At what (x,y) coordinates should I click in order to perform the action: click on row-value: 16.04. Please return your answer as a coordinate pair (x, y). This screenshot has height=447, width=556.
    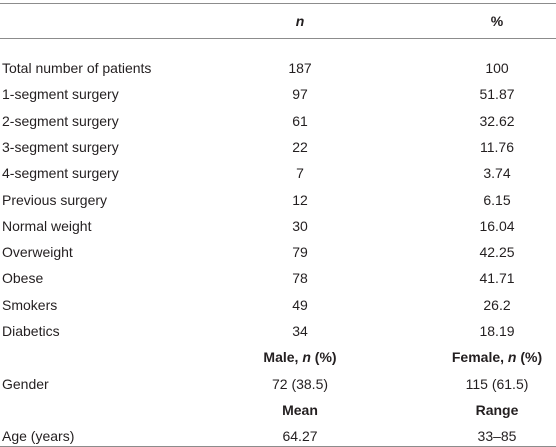
    Looking at the image, I should click on (497, 225).